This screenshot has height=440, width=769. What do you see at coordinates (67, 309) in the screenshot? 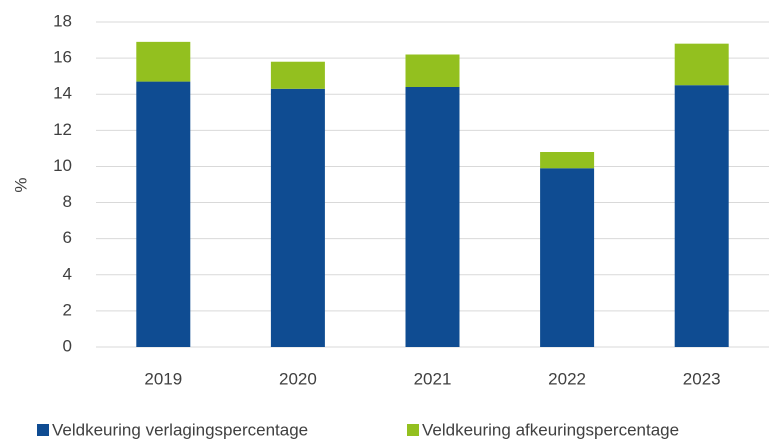
I see `y-tick-label: 2` at bounding box center [67, 309].